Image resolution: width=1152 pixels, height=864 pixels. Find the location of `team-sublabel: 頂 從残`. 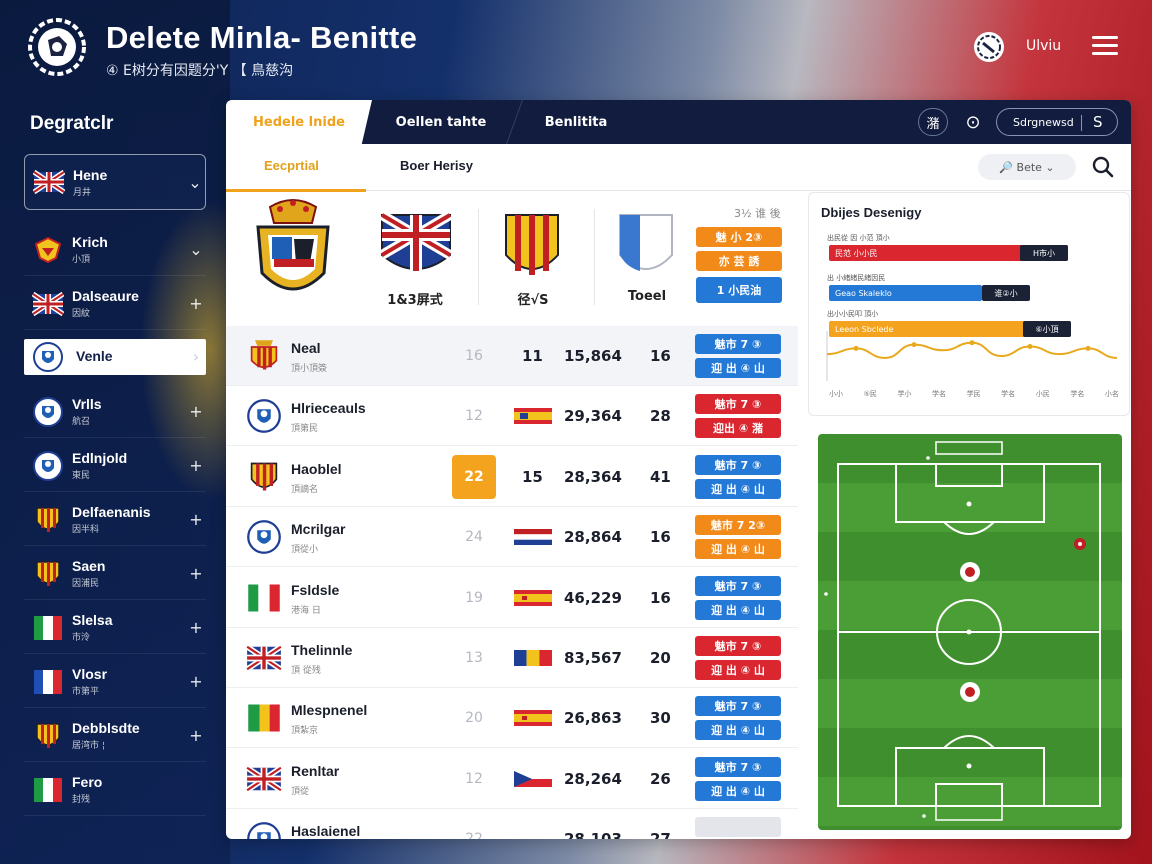

team-sublabel: 頂 從残 is located at coordinates (306, 671).